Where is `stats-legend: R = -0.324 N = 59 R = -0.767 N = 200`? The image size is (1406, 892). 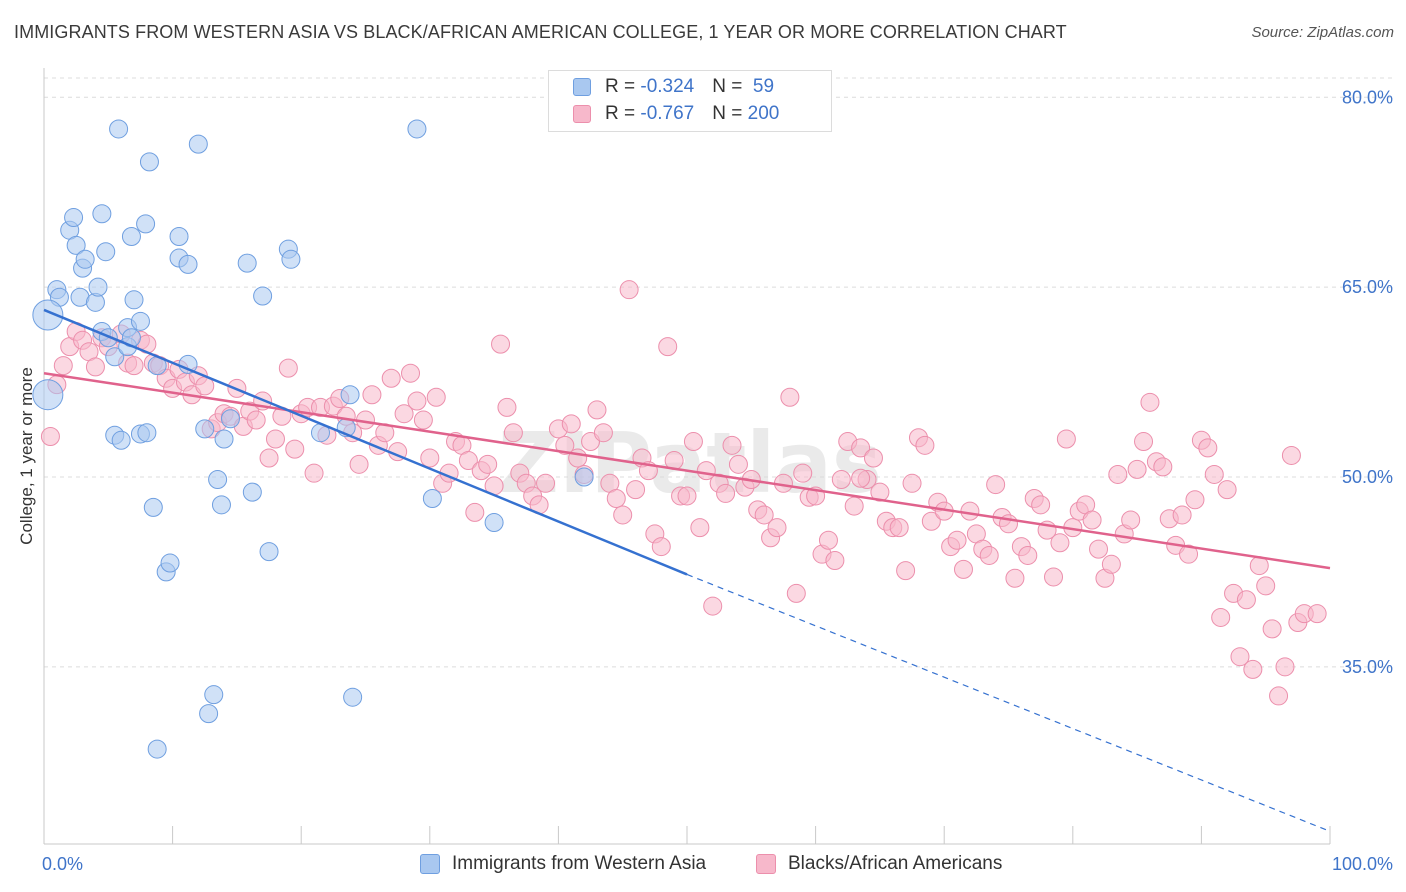 stats-legend: R = -0.324 N = 59 R = -0.767 N = 200 is located at coordinates (690, 101).